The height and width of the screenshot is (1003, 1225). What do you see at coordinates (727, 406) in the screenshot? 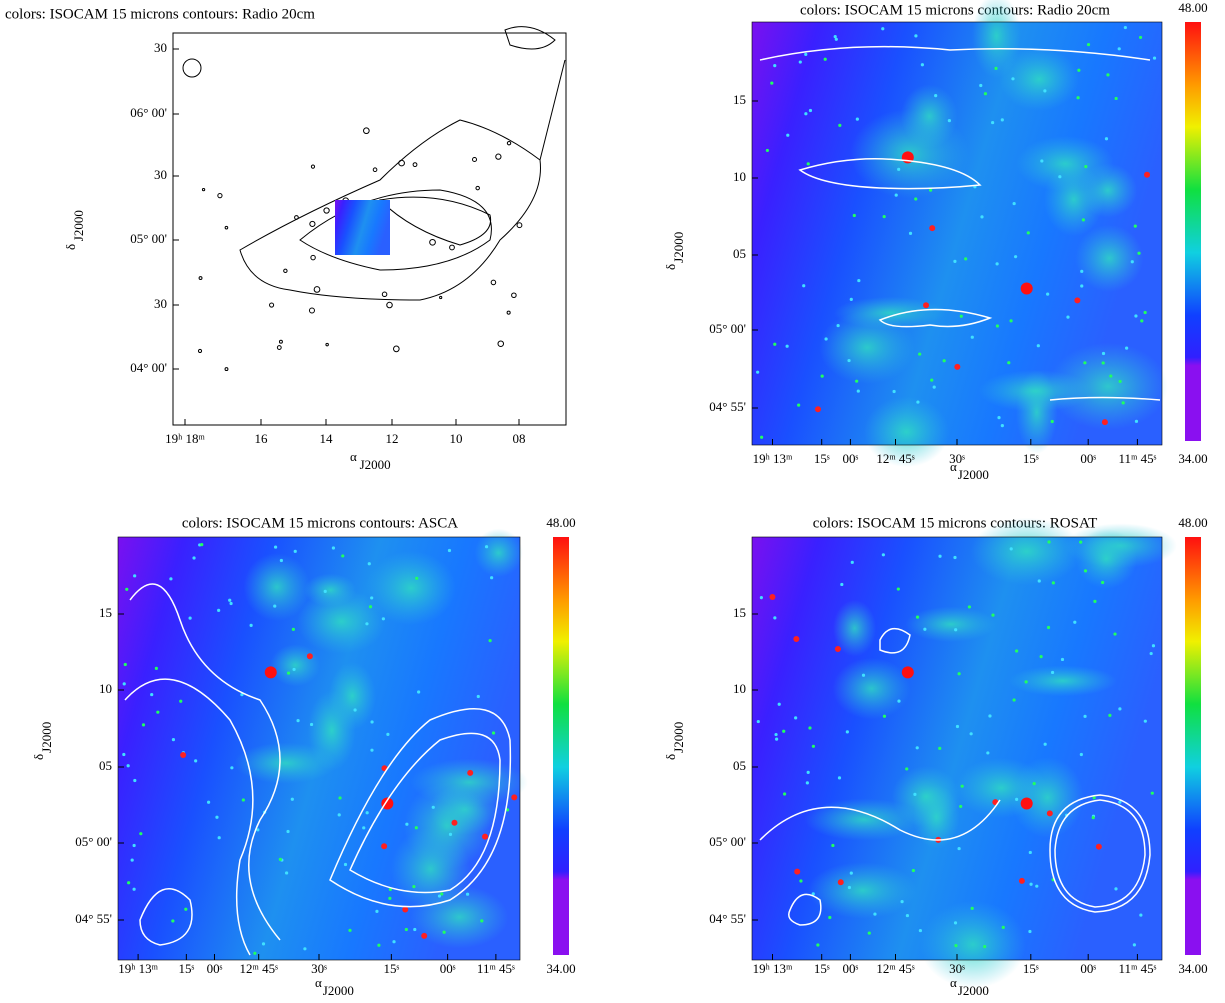
I see `y-tick-label: 04° 55'` at bounding box center [727, 406].